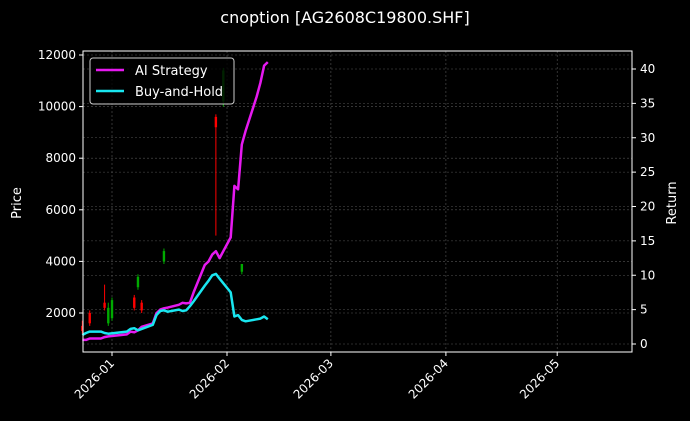 The height and width of the screenshot is (421, 690). I want to click on svg-text: 2026-05, so click(539, 378).